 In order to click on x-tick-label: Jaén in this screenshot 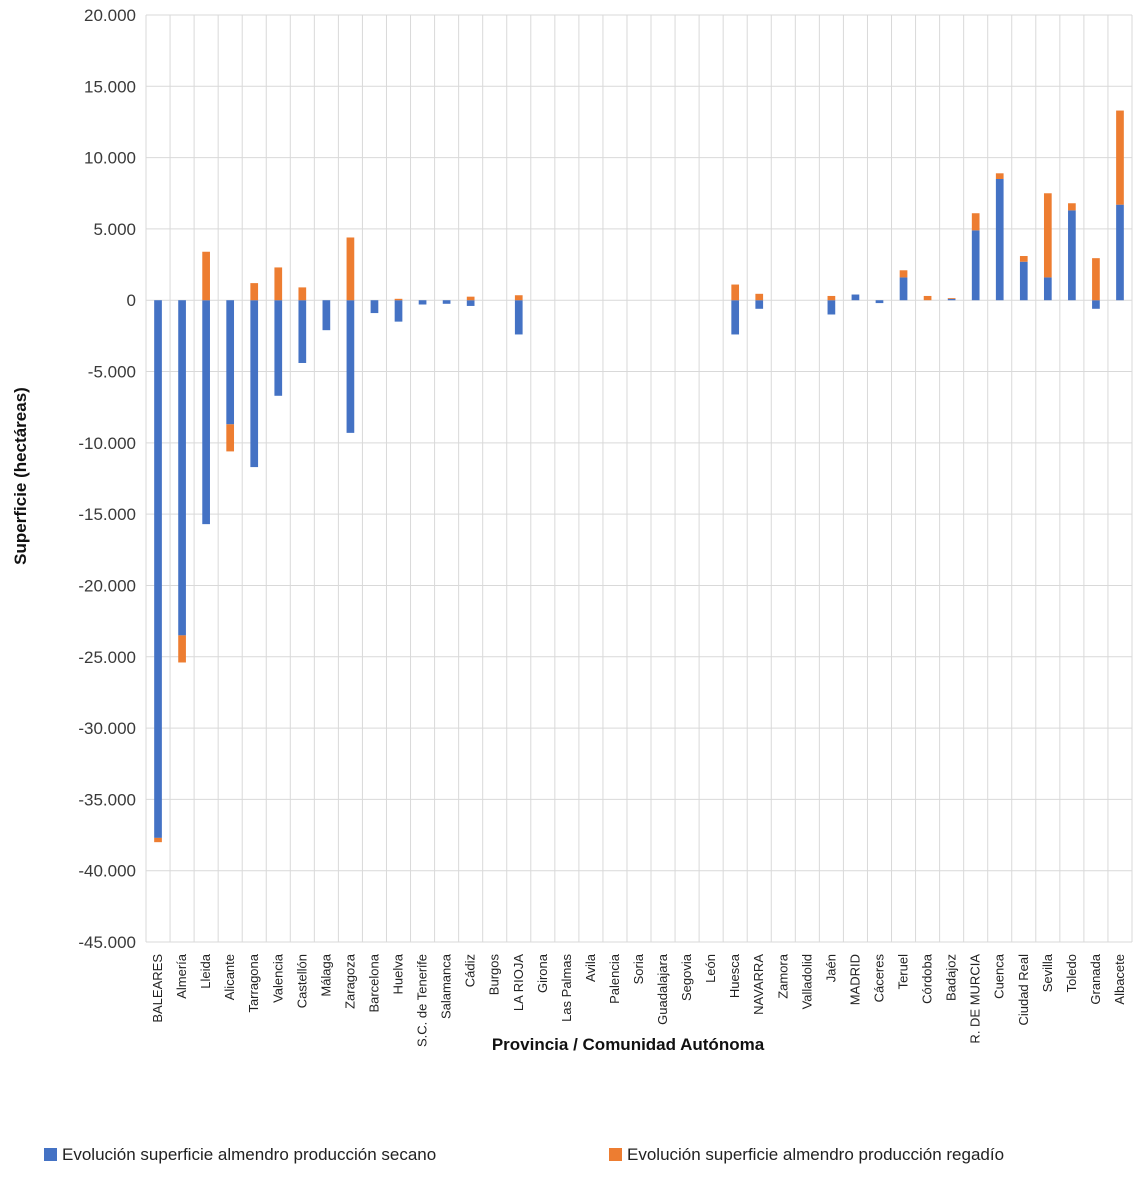, I will do `click(830, 968)`.